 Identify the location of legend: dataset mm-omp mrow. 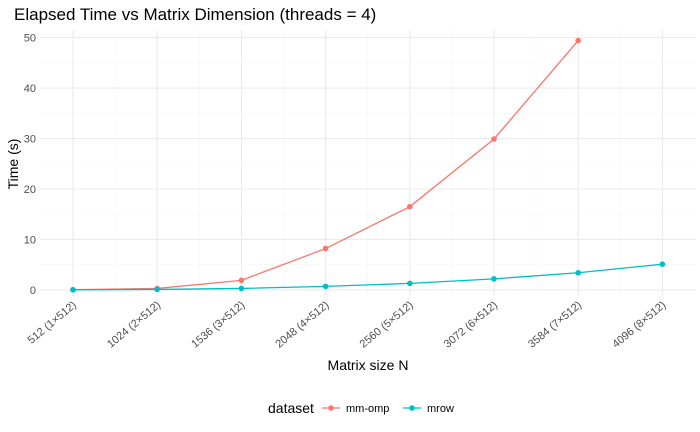
(361, 408).